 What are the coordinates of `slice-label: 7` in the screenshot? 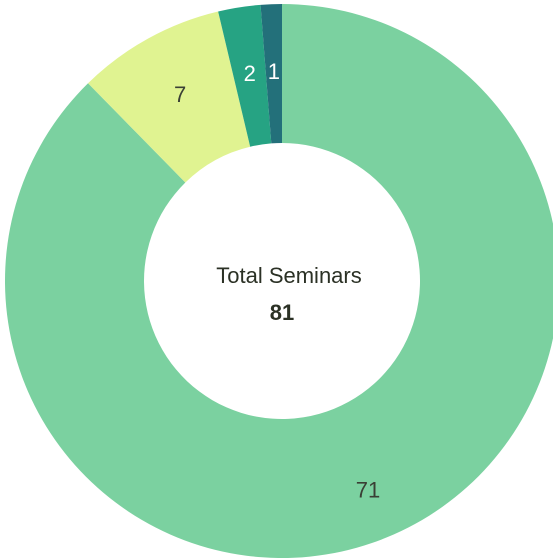 It's located at (180, 94).